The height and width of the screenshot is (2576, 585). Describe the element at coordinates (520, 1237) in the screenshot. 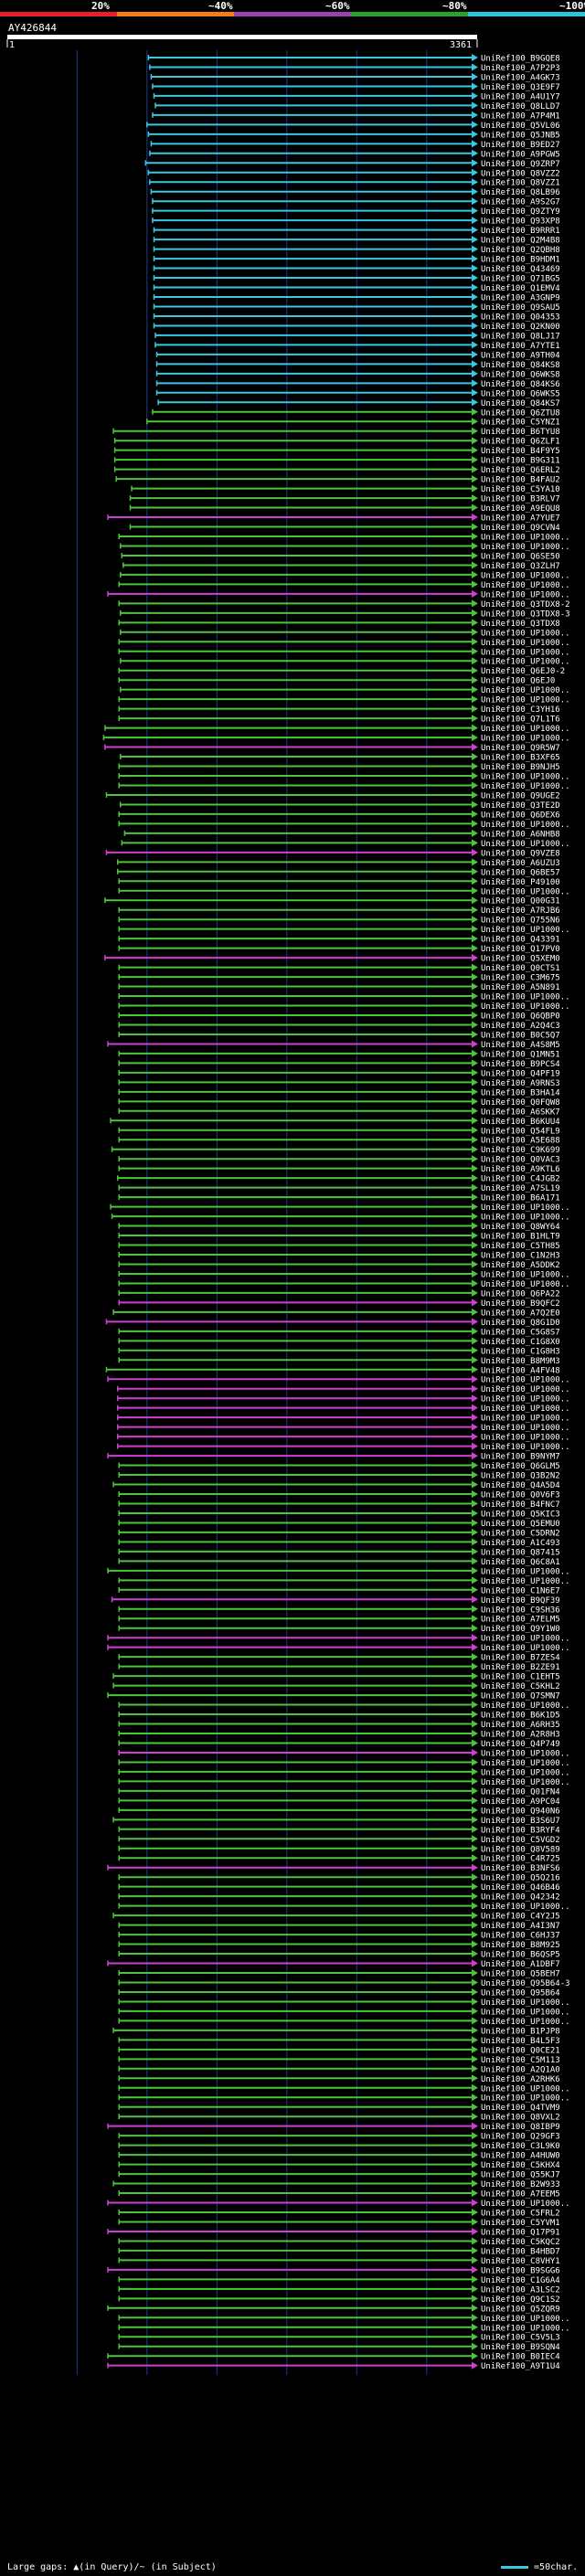

I see `hit-label: UniRef100_B1HLT9` at that location.